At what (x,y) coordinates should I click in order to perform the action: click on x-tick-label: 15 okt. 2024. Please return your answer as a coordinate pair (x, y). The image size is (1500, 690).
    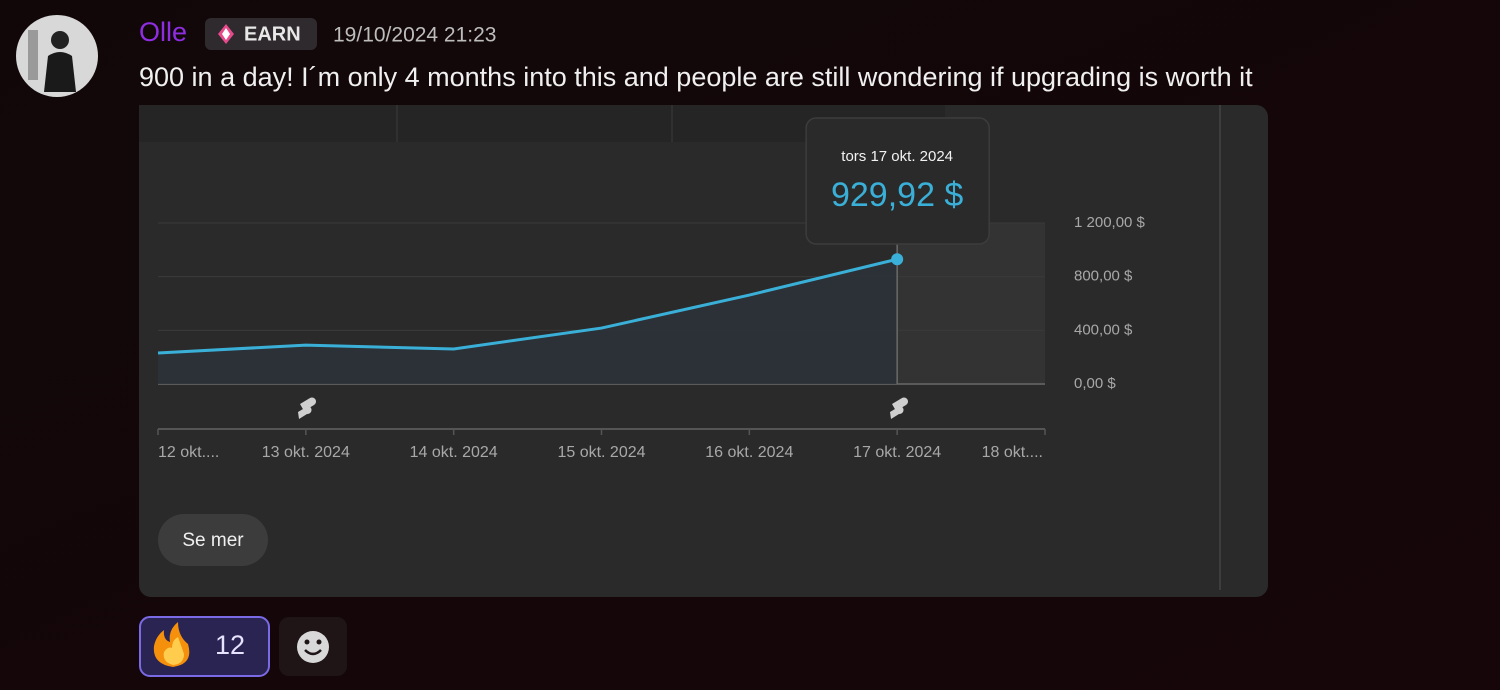
    Looking at the image, I should click on (601, 452).